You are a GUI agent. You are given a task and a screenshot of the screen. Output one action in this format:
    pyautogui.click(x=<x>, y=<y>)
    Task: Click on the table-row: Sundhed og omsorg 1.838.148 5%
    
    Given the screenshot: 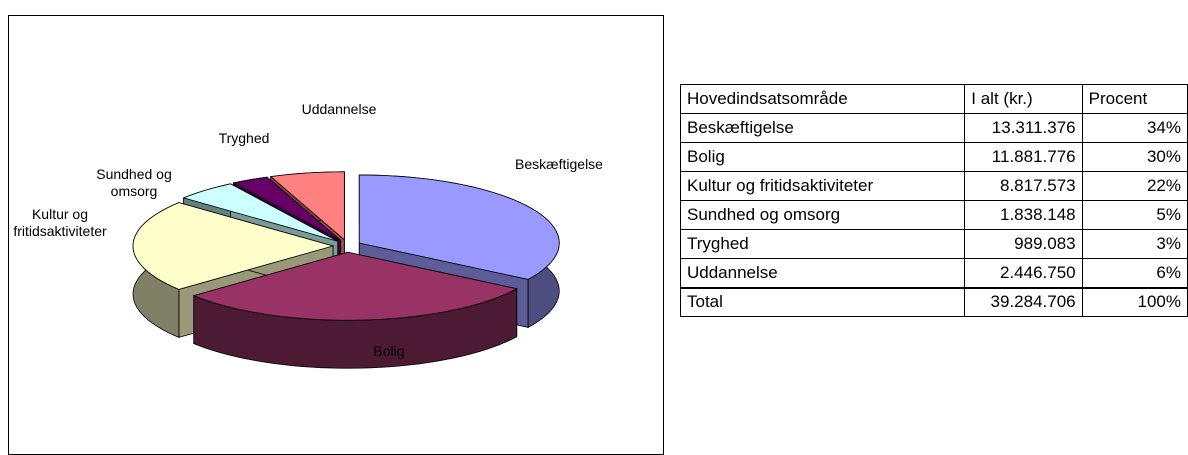 What is the action you would take?
    pyautogui.click(x=933, y=215)
    